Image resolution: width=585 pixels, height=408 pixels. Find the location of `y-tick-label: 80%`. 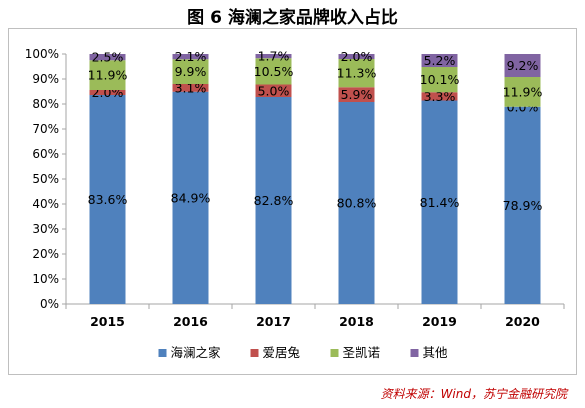

y-tick-label: 80% is located at coordinates (45, 104).